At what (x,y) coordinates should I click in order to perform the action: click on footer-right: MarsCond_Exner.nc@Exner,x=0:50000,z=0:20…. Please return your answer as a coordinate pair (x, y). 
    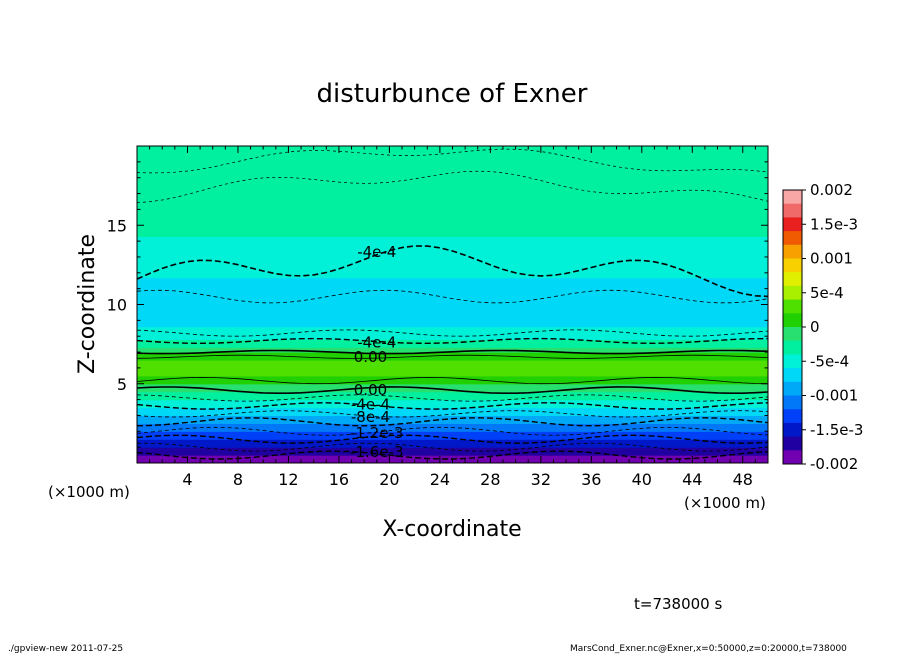
    Looking at the image, I should click on (708, 649).